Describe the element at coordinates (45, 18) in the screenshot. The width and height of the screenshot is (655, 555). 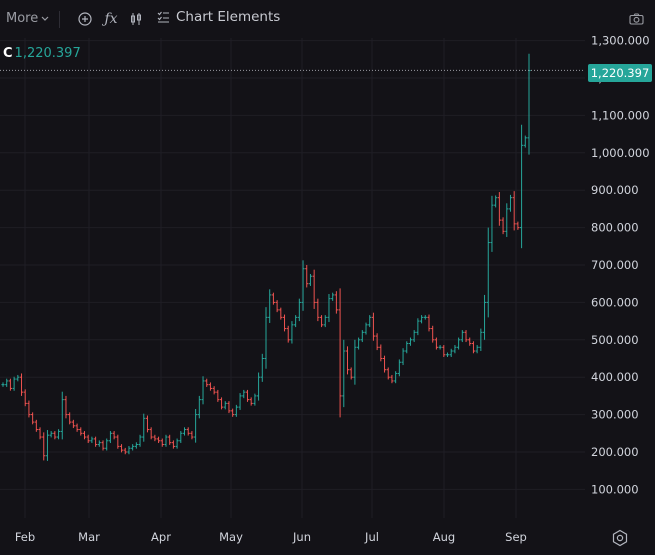
I see `chevron-down-icon` at that location.